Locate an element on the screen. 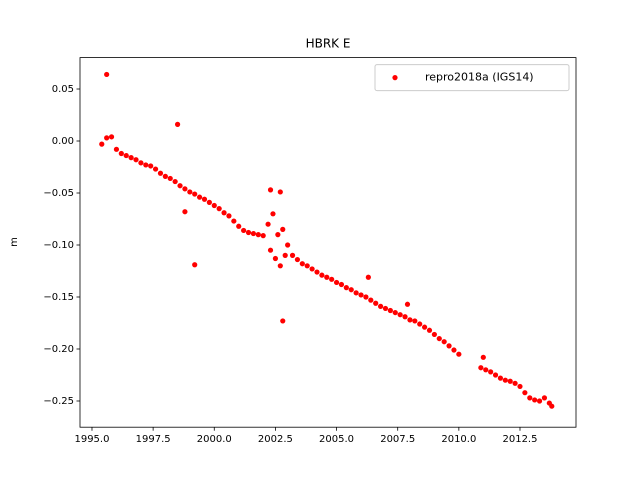  y-tick-label: −0.25 is located at coordinates (58, 401).